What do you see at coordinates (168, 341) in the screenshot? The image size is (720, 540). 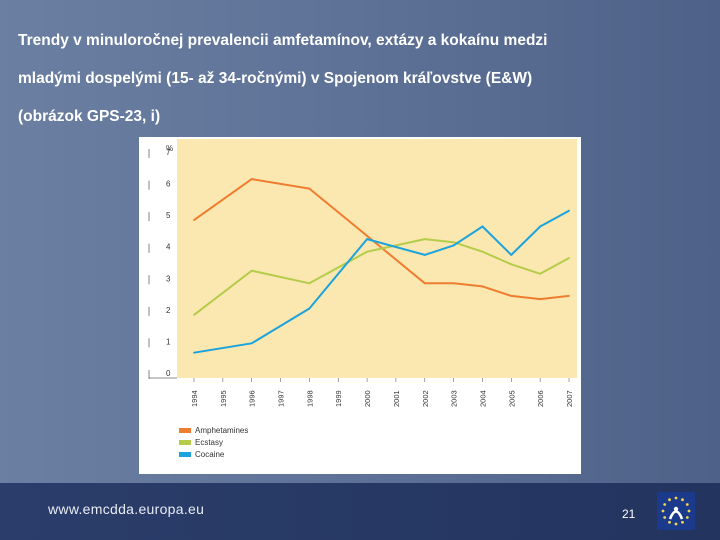 I see `y-tick-label: 1` at bounding box center [168, 341].